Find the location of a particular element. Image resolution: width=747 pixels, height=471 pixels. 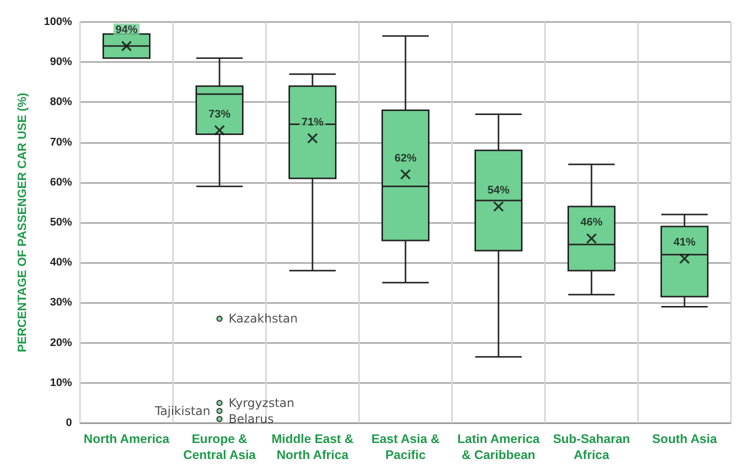

y-axis-title: PERCENTAGE OF PASSENGER CAR USE (%) is located at coordinates (22, 222).